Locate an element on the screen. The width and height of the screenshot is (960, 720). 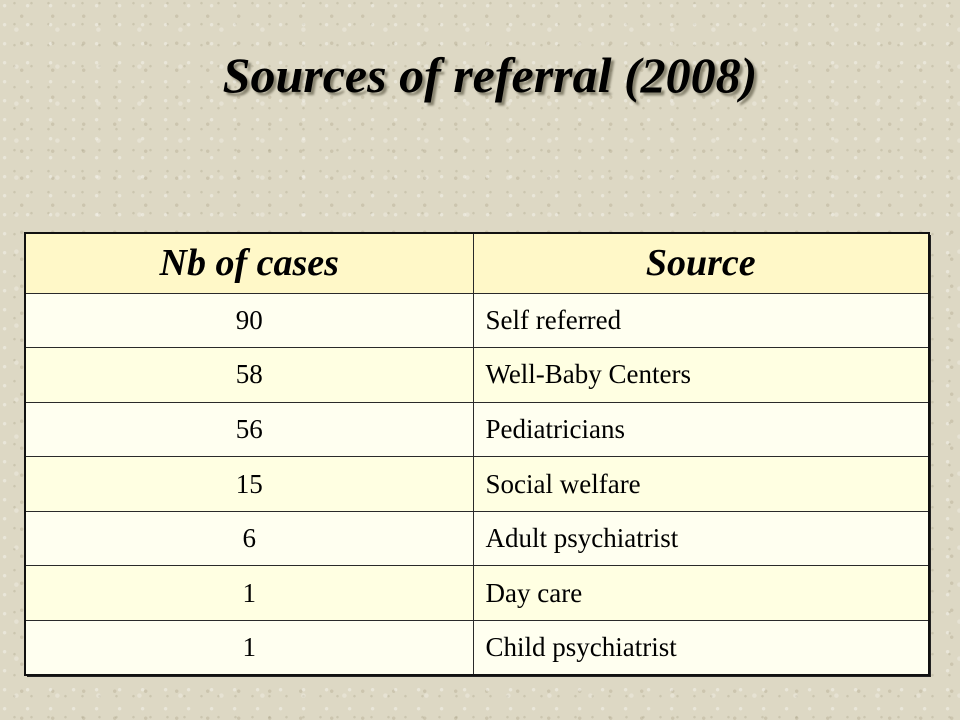
cases-cell: 56 is located at coordinates (249, 429).